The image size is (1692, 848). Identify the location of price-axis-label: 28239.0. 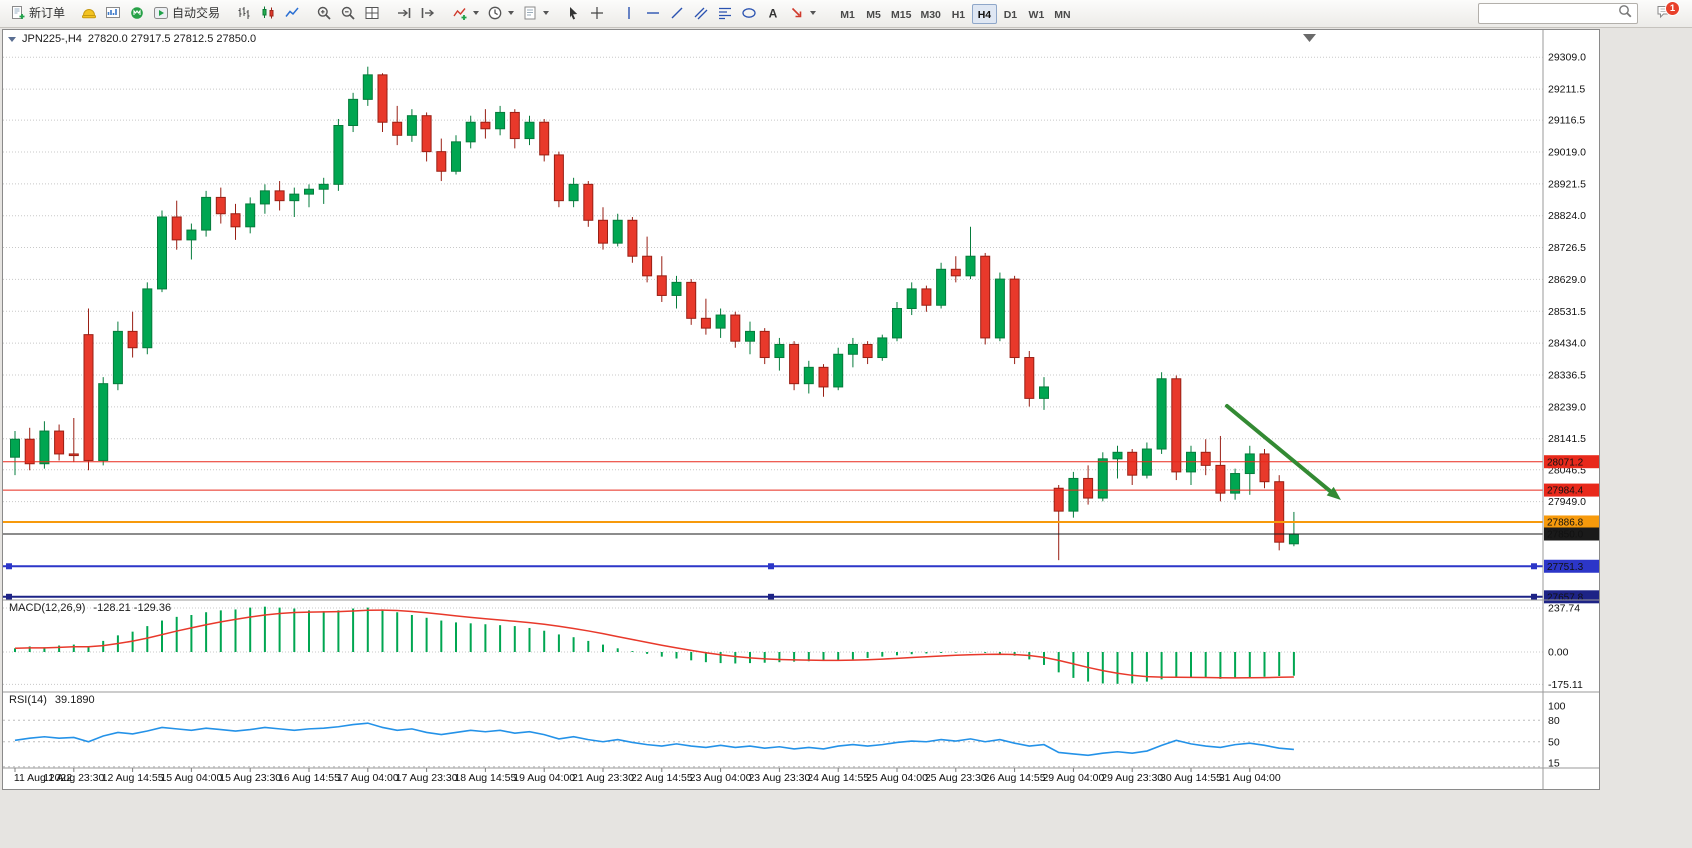
(1567, 407).